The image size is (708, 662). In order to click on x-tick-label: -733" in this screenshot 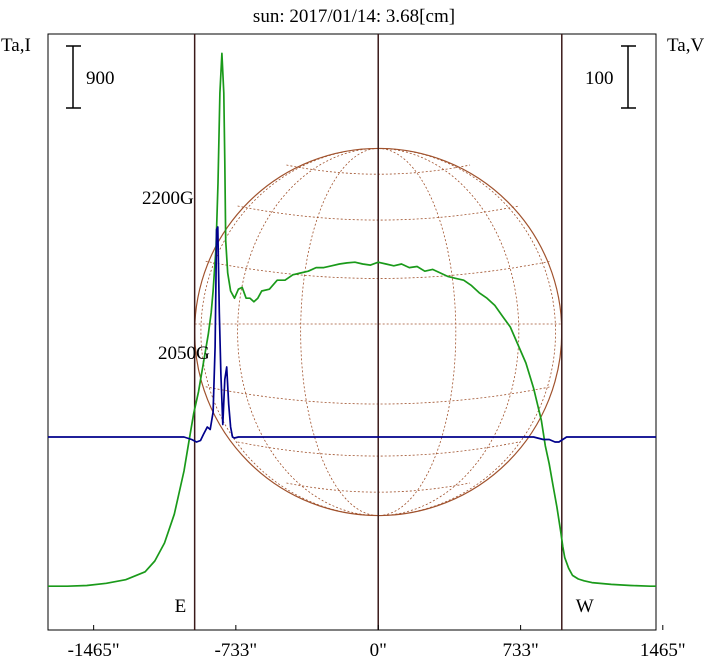, I will do `click(236, 650)`.